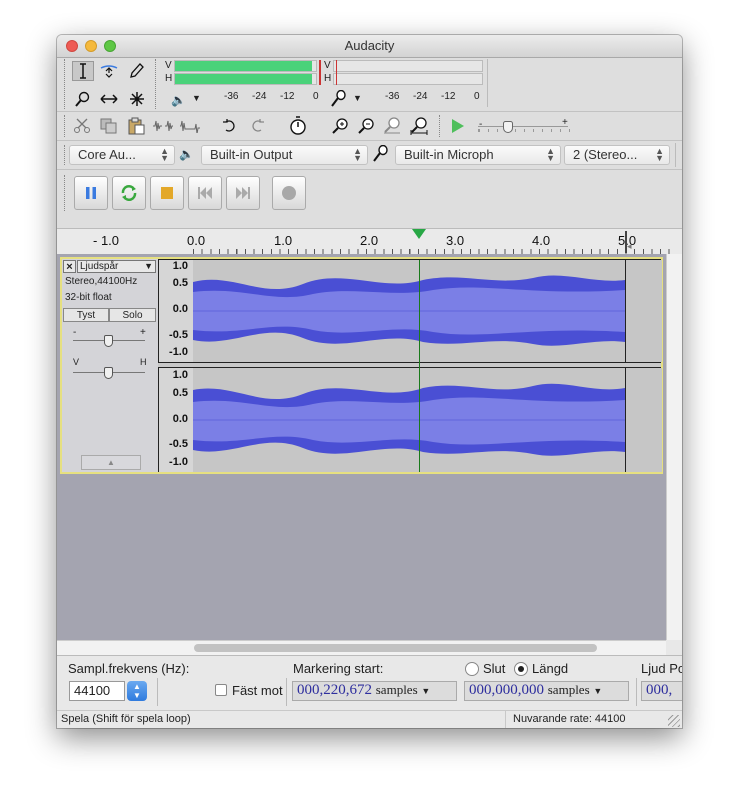  Describe the element at coordinates (190, 126) in the screenshot. I see `silence-icon` at that location.